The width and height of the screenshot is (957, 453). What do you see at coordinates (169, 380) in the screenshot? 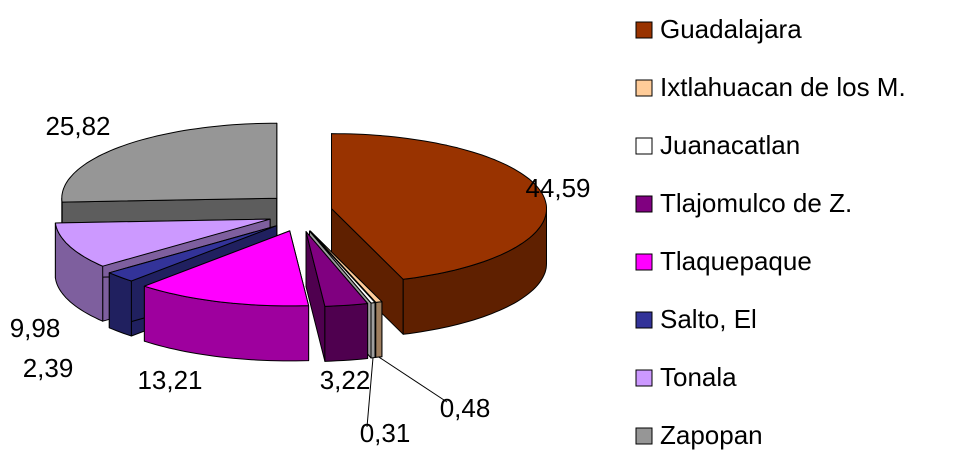
I see `data-label: 13,21` at bounding box center [169, 380].